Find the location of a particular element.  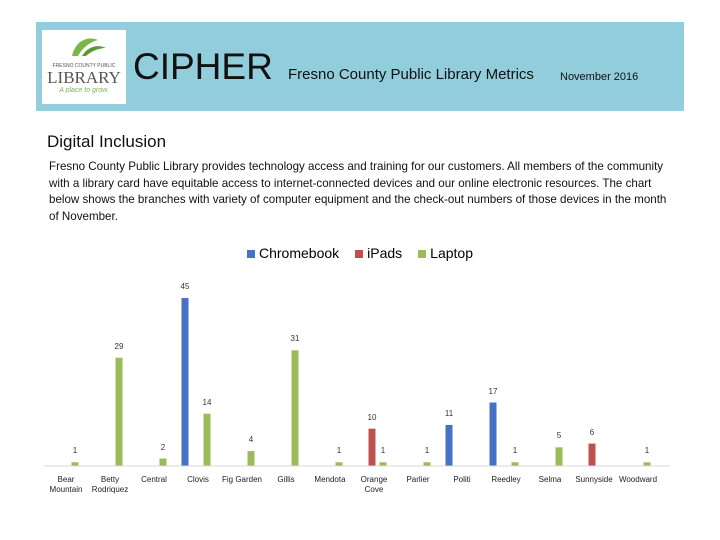

legend: Chromebook iPads Laptop is located at coordinates (360, 253).